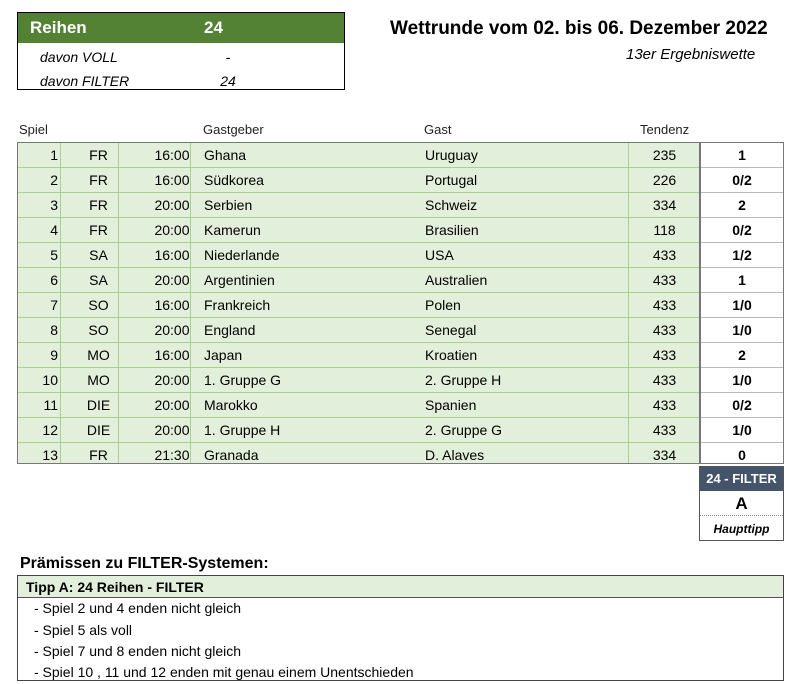 This screenshot has height=684, width=797. I want to click on match-number: 9, so click(54, 355).